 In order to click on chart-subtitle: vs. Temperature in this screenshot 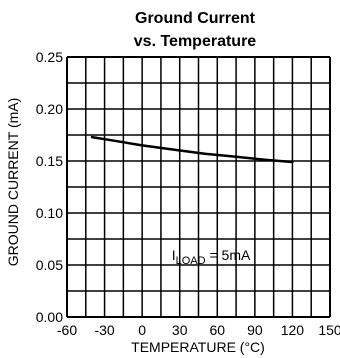, I will do `click(195, 41)`.